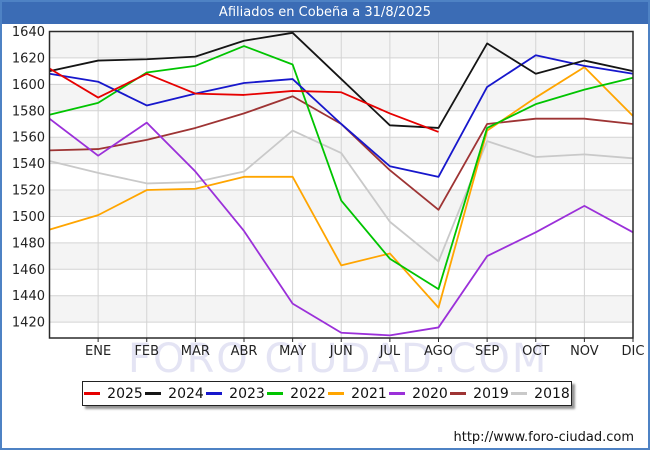  I want to click on legend-item-2018: 2018, so click(540, 394).